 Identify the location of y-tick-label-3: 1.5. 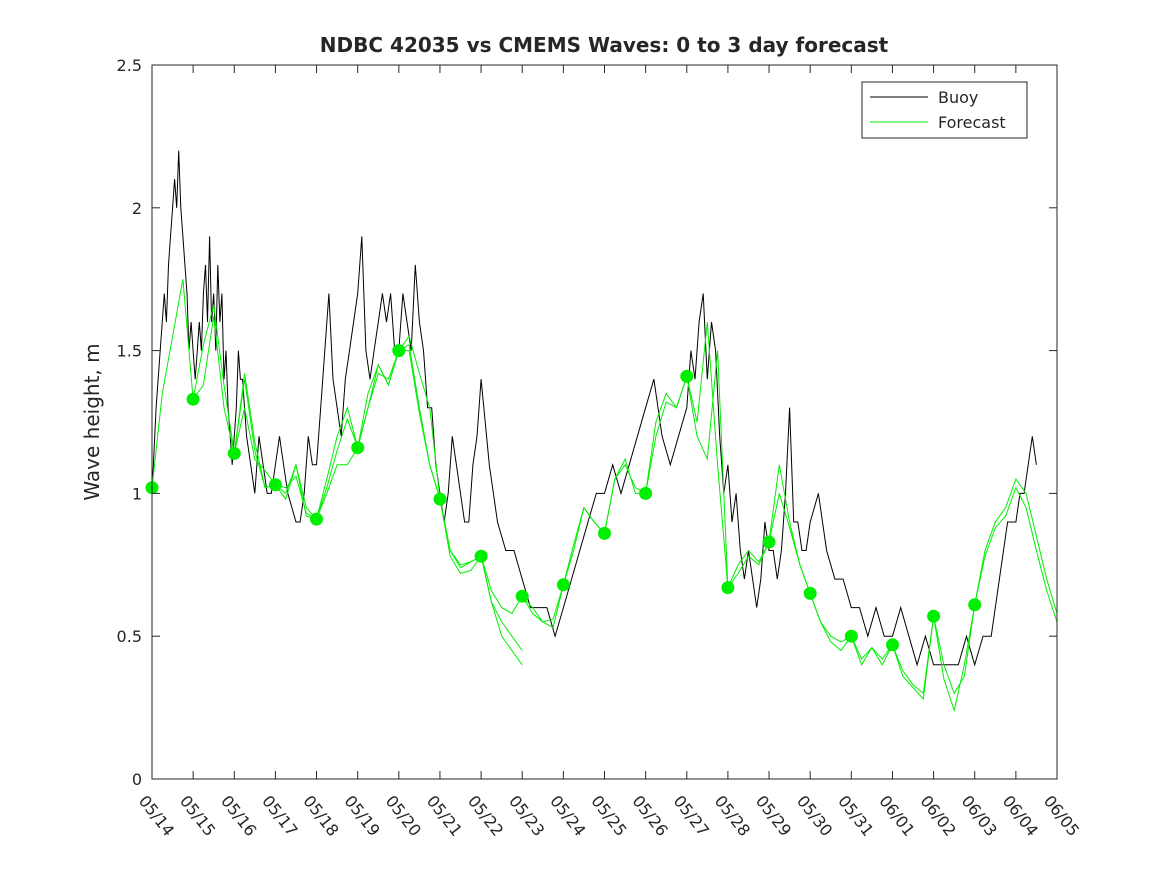
(129, 351).